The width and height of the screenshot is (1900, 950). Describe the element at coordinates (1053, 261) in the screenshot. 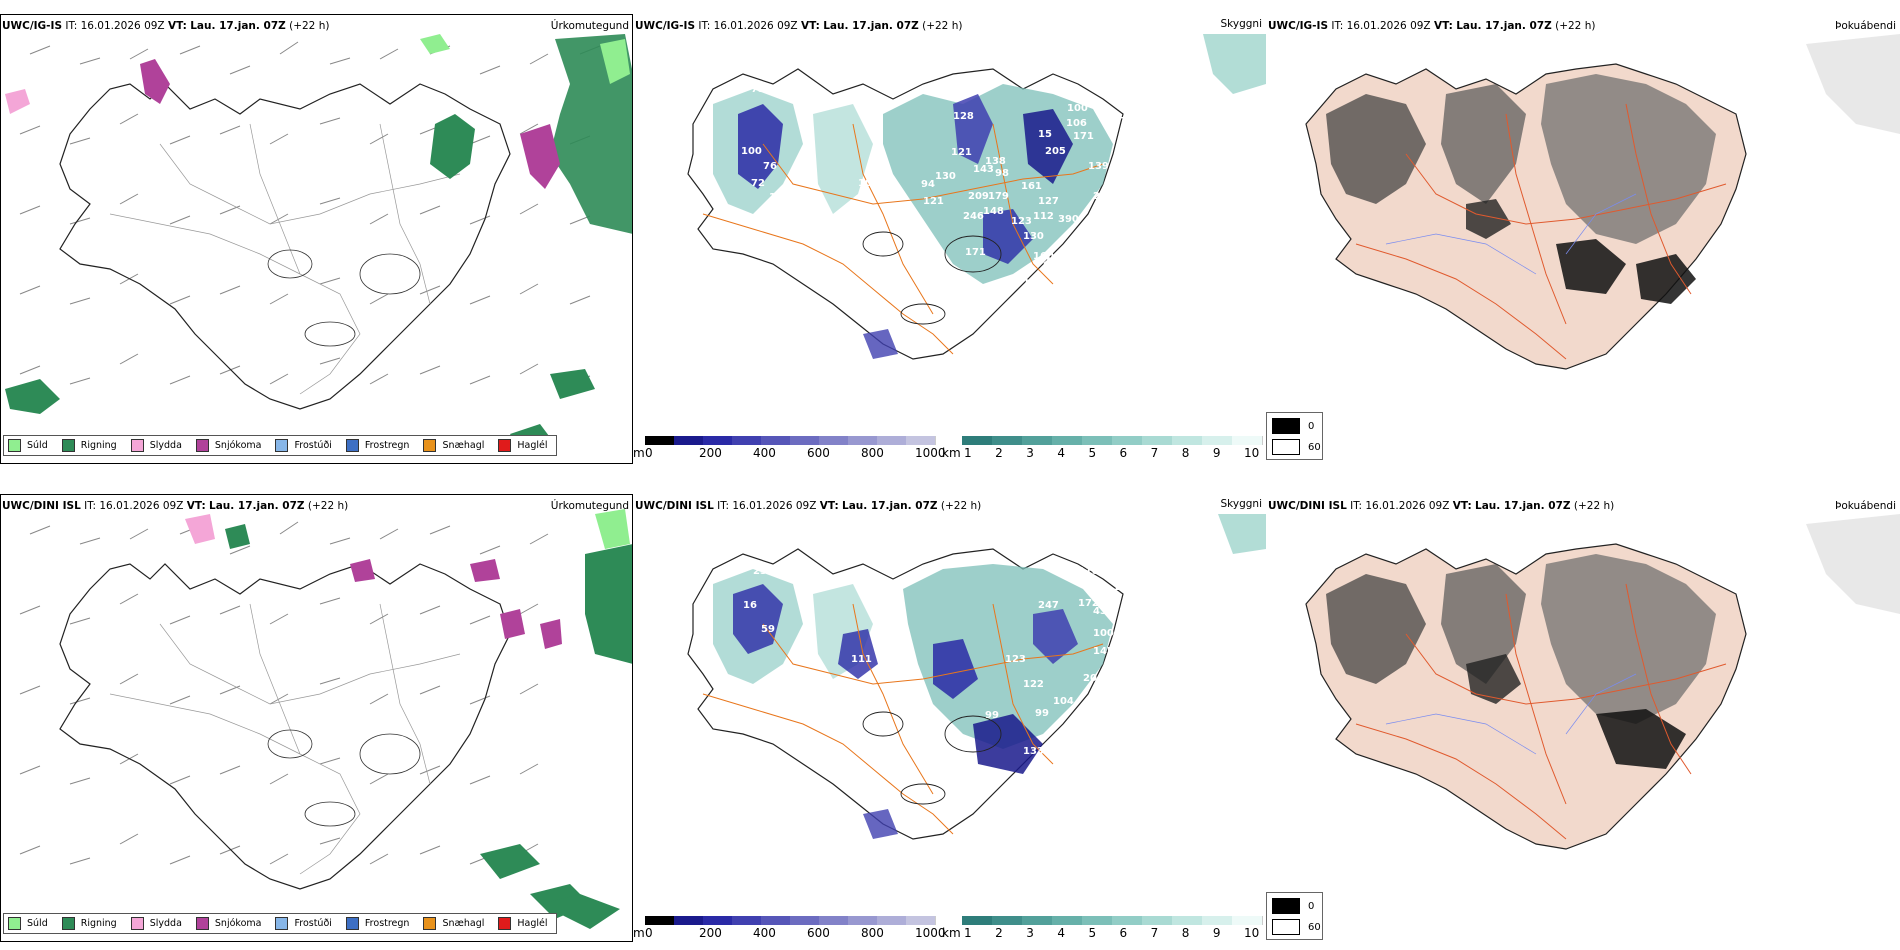

I see `cloud-value-label: 280` at that location.